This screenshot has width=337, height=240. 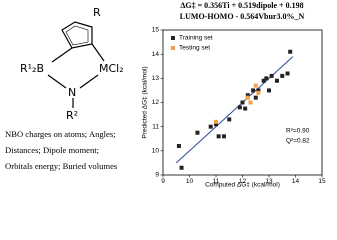 I want to click on x-tick-label: 14, so click(x=296, y=181).